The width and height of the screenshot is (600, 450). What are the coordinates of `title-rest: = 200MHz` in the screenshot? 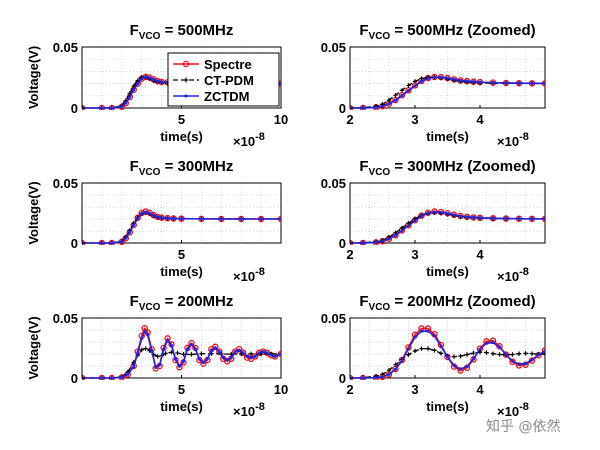 It's located at (196, 301).